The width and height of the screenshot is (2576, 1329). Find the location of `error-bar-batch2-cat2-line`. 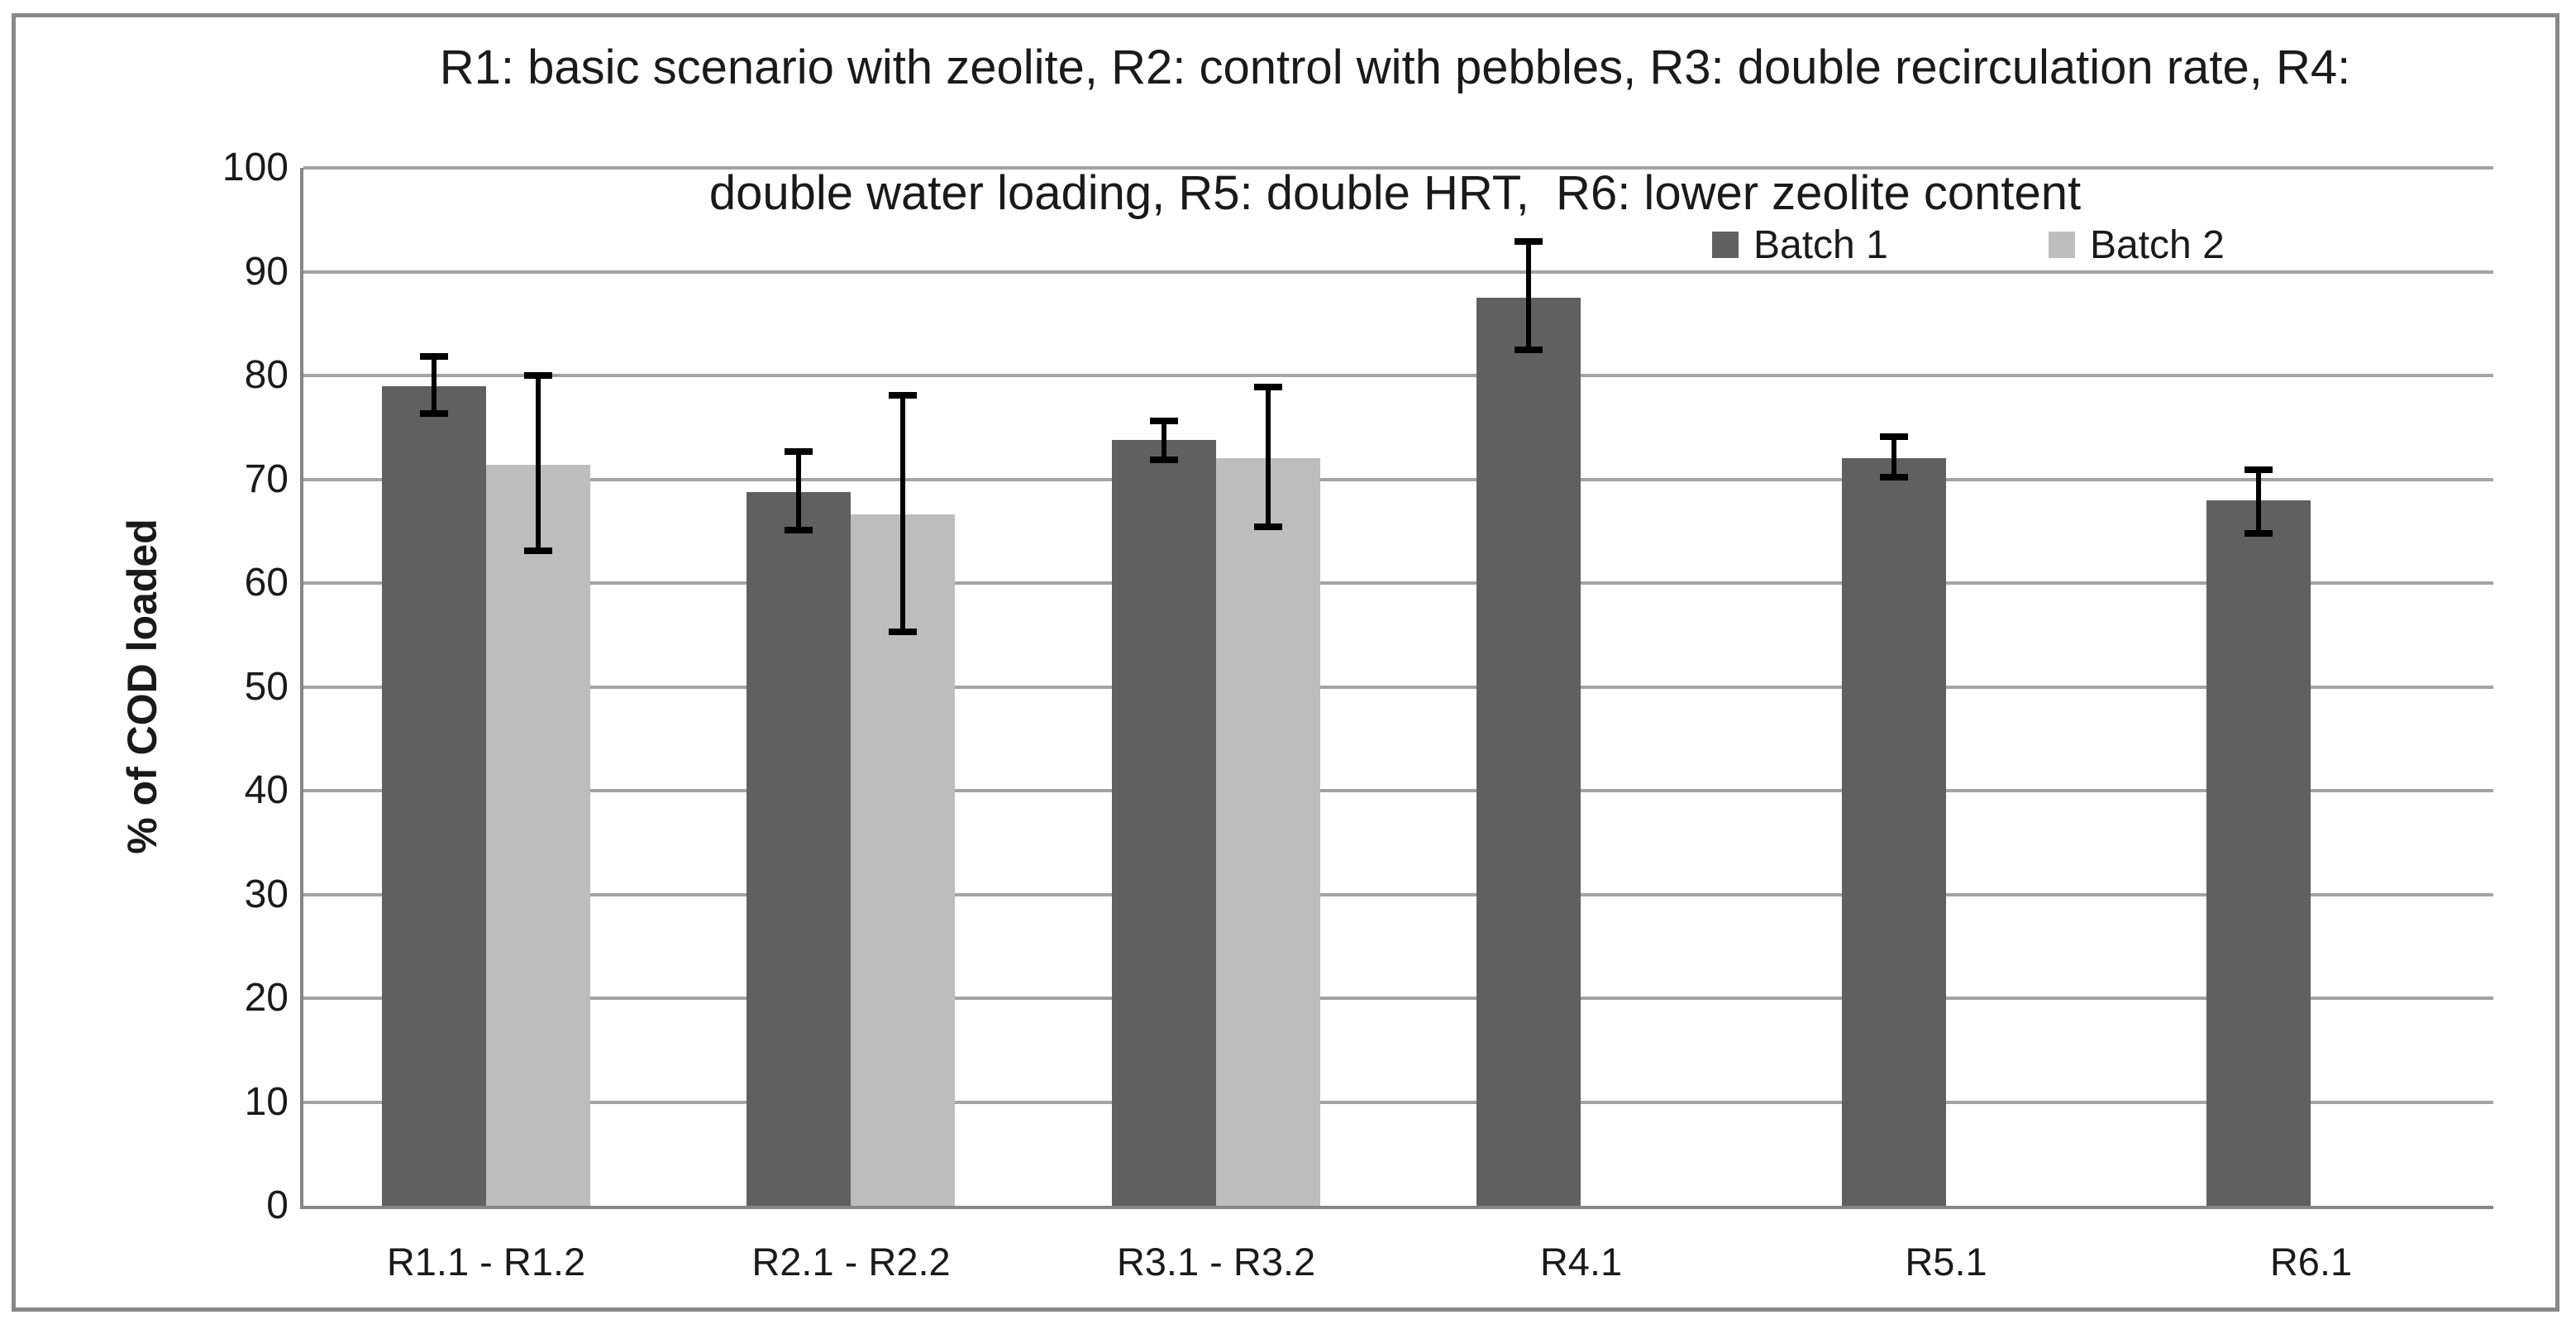

error-bar-batch2-cat2-line is located at coordinates (903, 513).